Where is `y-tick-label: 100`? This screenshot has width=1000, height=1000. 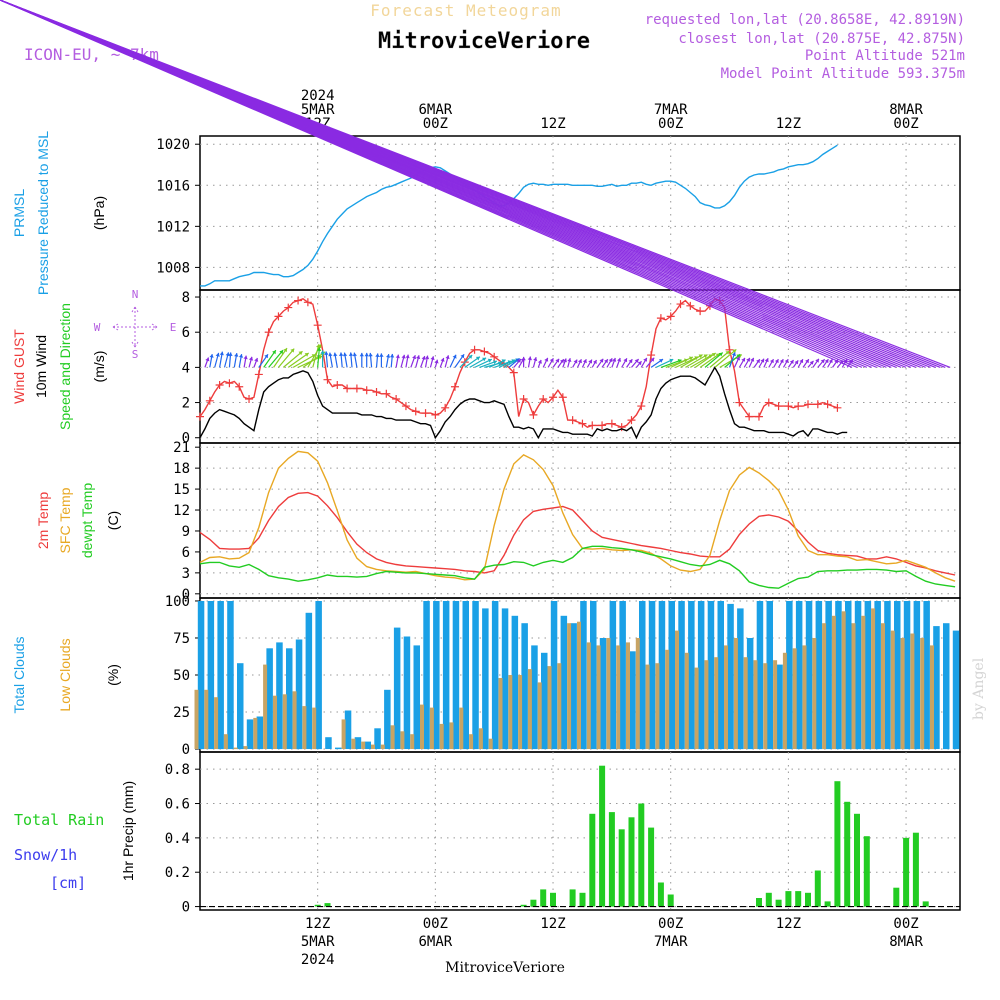 y-tick-label: 100 is located at coordinates (177, 602).